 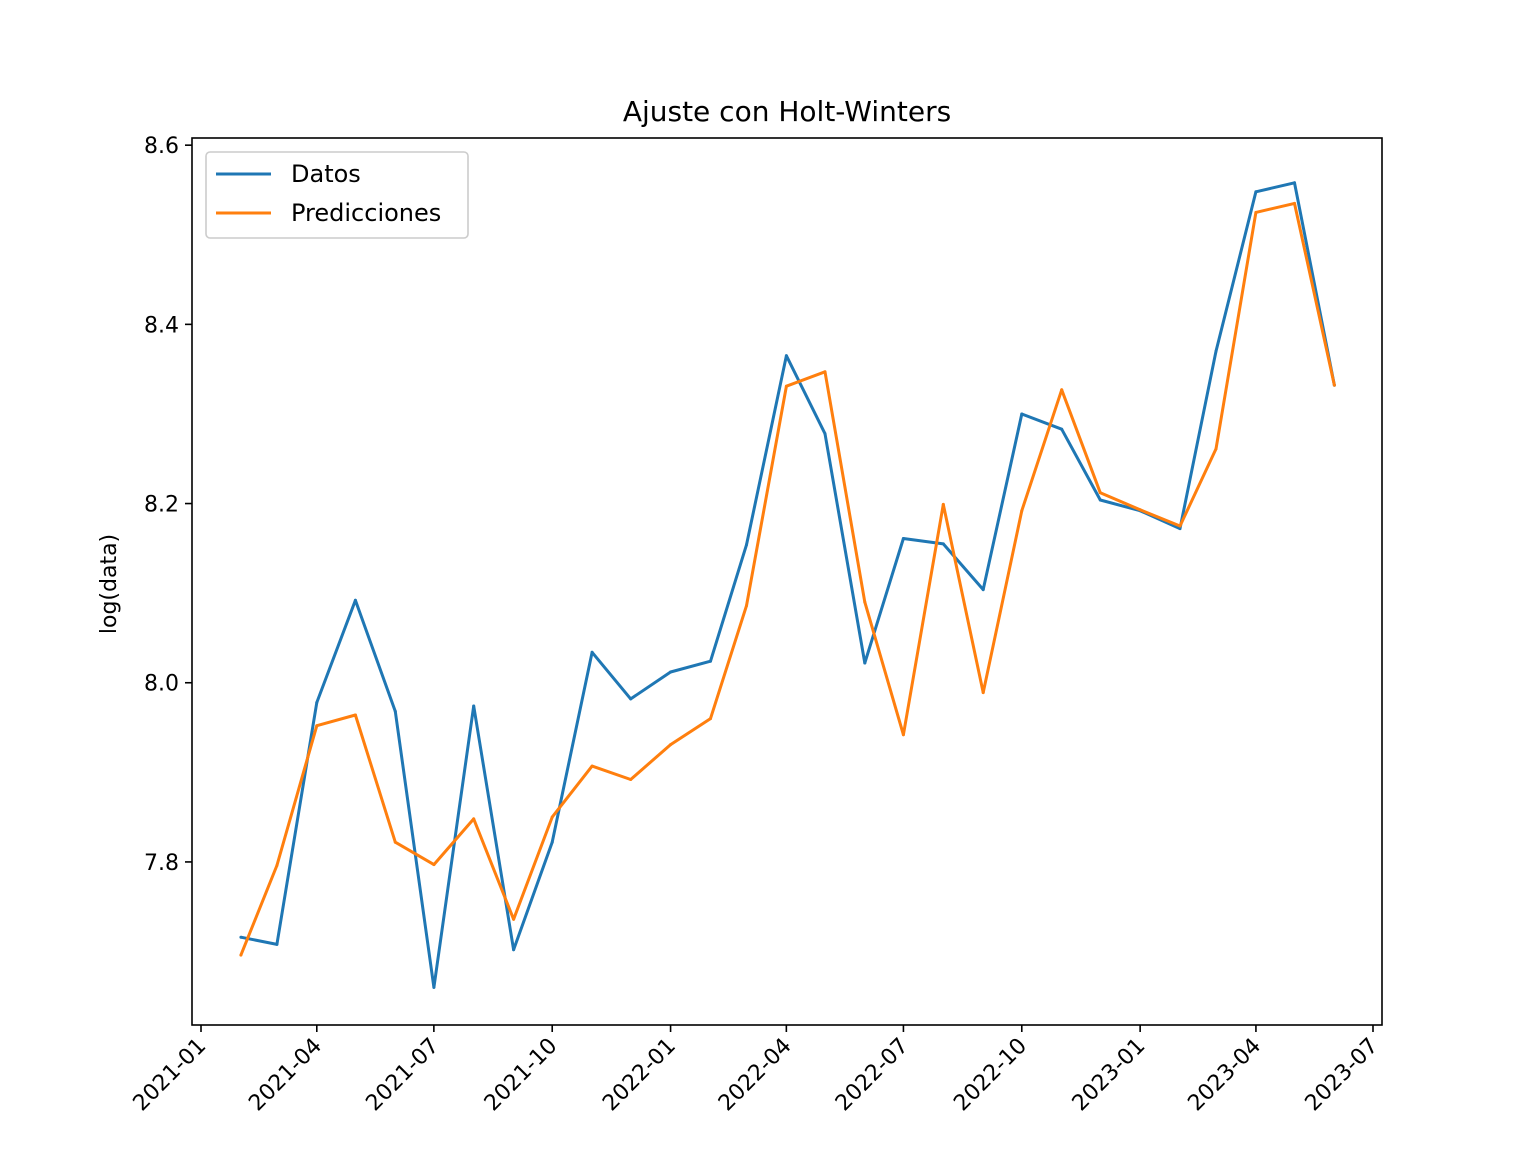 I want to click on y-tick-label: 7.8, so click(x=161, y=863).